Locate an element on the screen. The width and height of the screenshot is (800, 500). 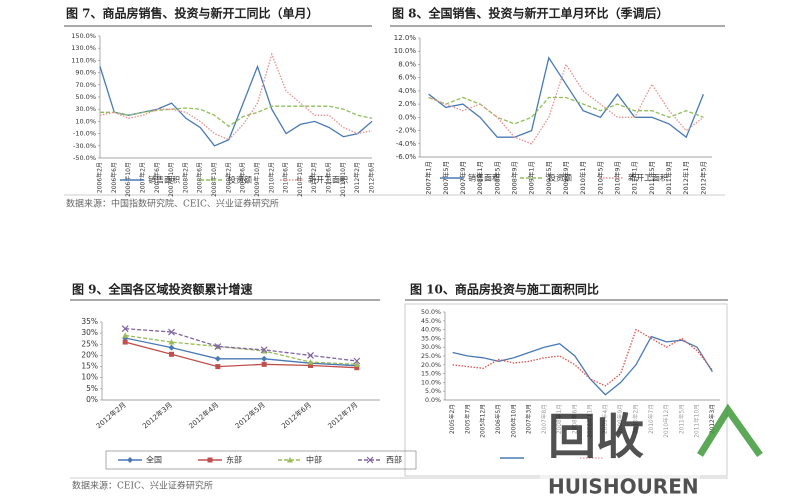
y-tick-label: 40.0% is located at coordinates (431, 330).